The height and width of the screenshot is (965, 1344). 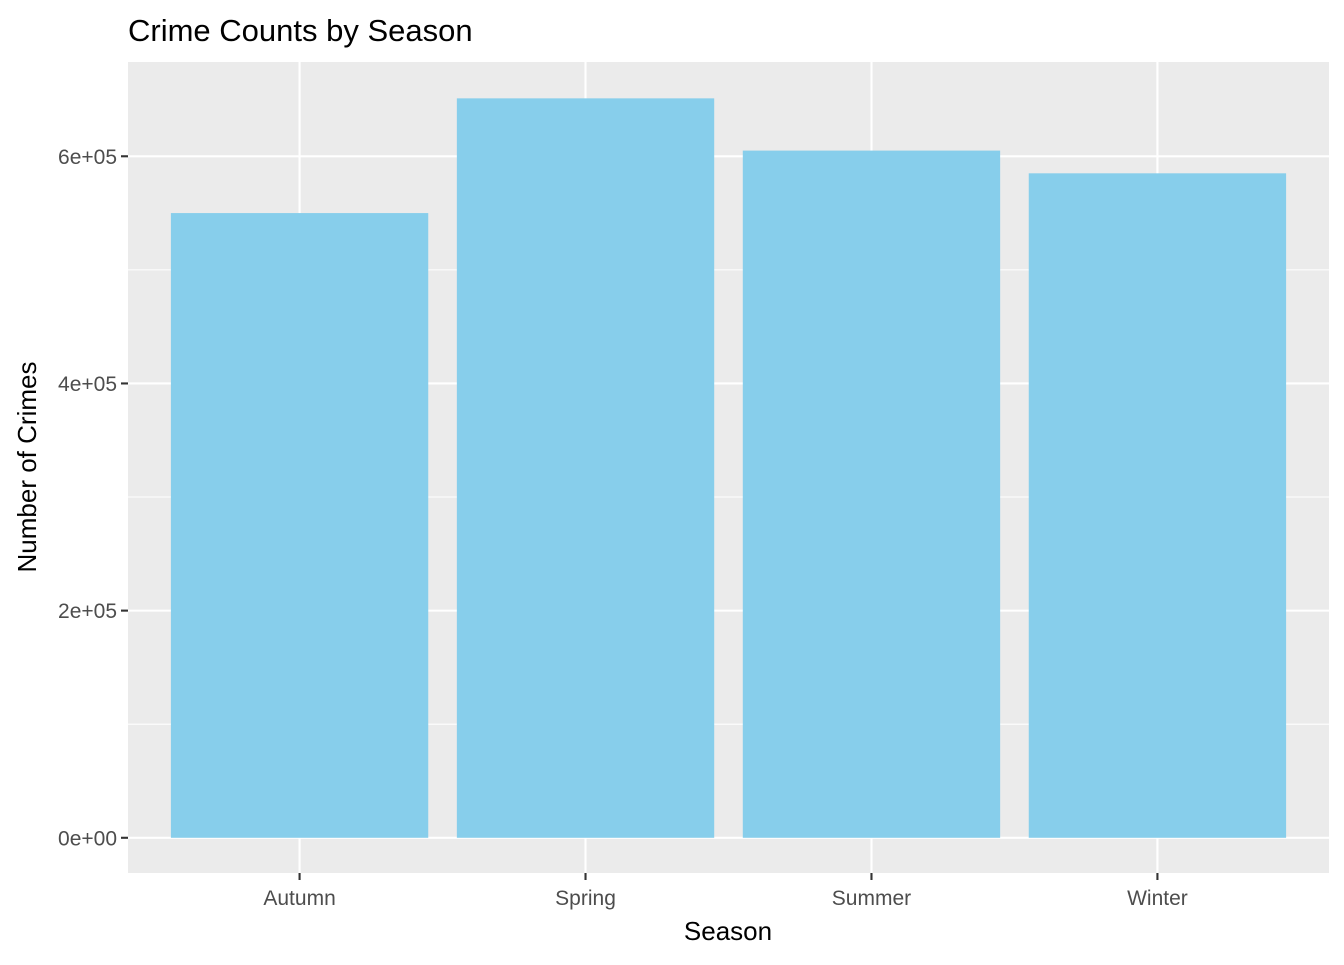 What do you see at coordinates (1157, 505) in the screenshot?
I see `bar-winter` at bounding box center [1157, 505].